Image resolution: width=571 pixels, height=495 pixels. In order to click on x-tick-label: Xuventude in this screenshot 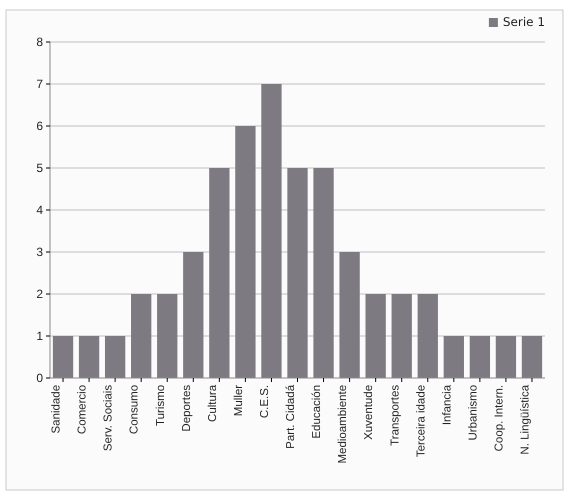, I will do `click(369, 412)`.